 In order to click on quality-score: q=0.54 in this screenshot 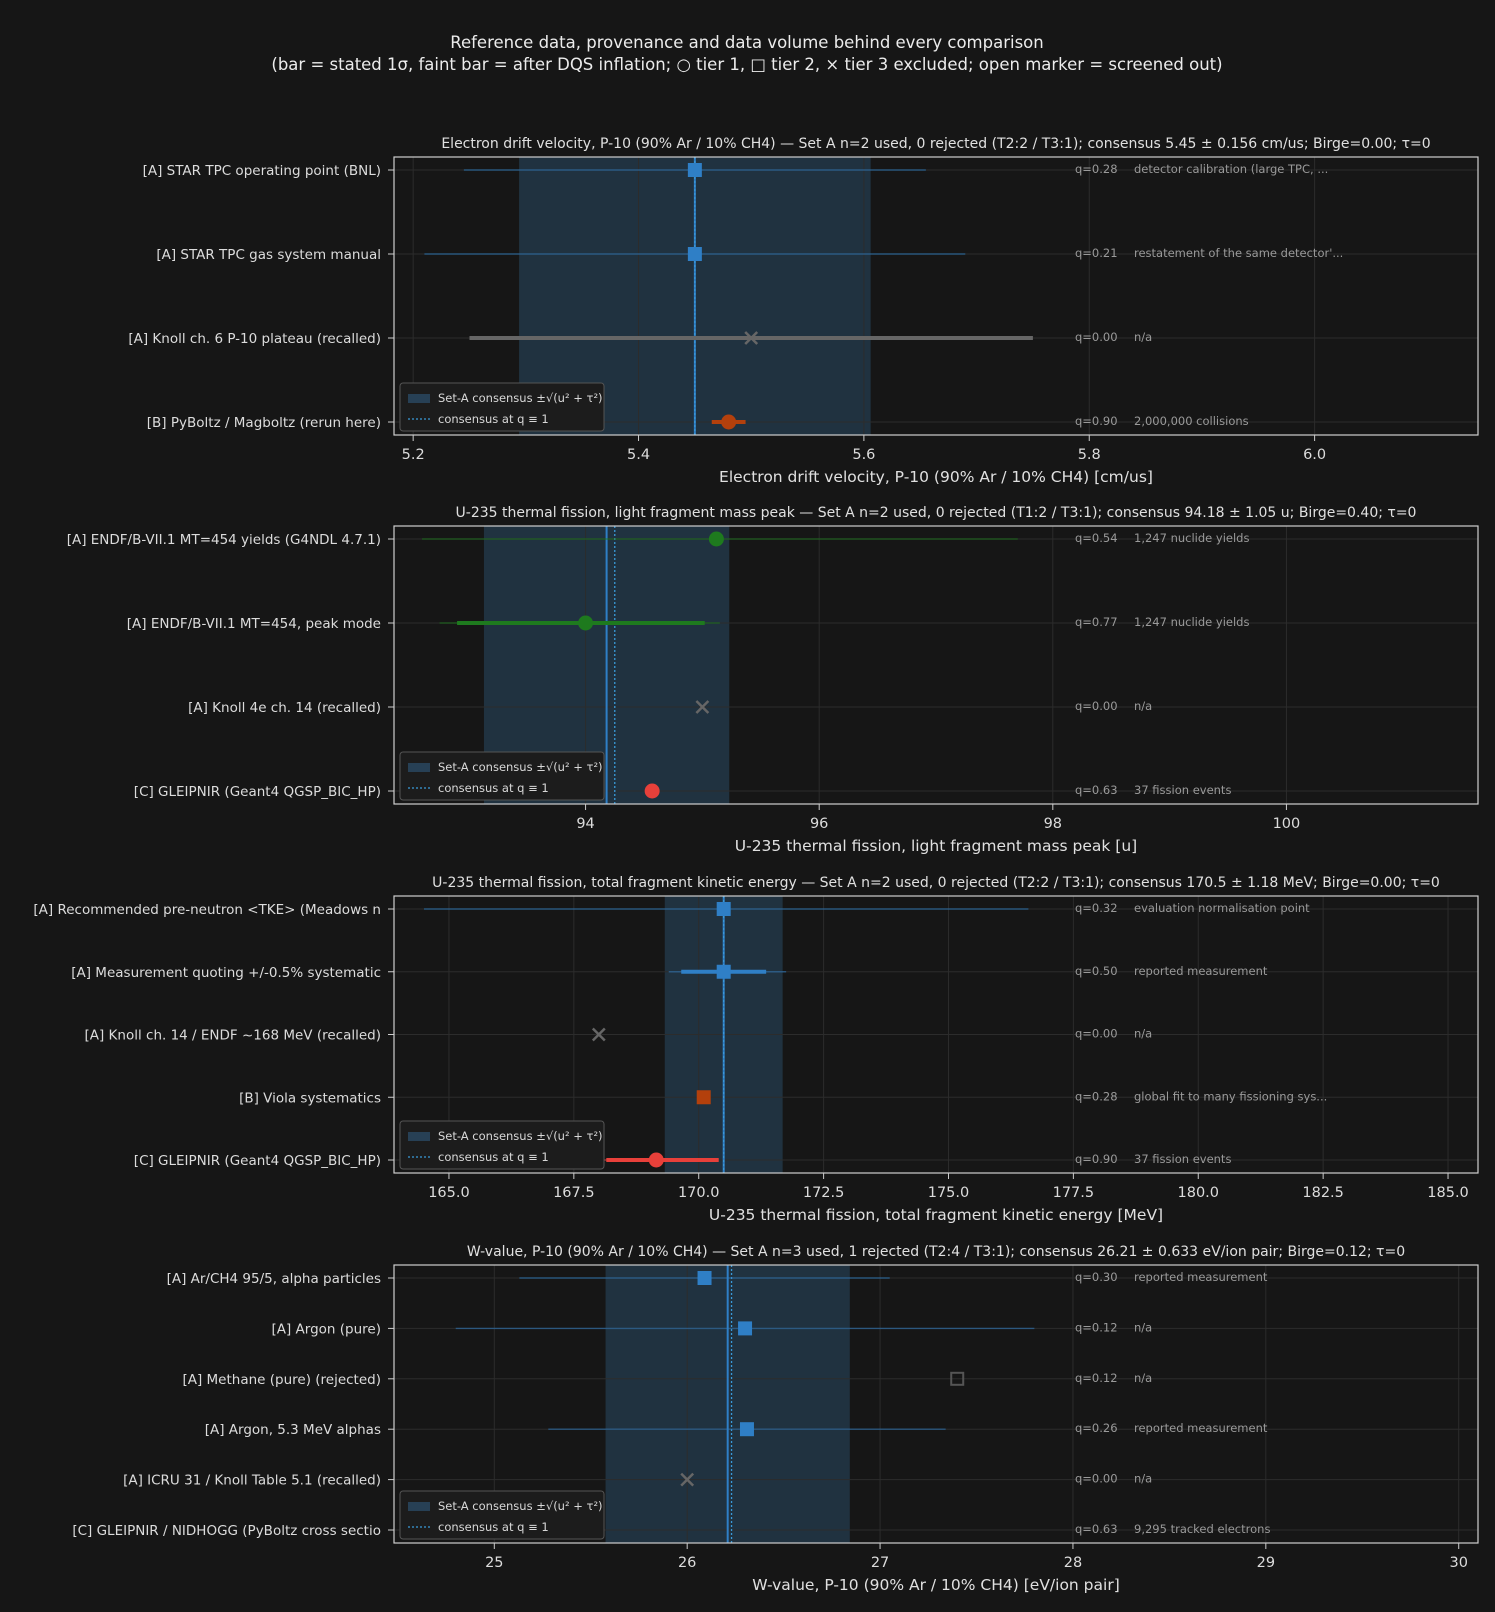, I will do `click(1096, 538)`.